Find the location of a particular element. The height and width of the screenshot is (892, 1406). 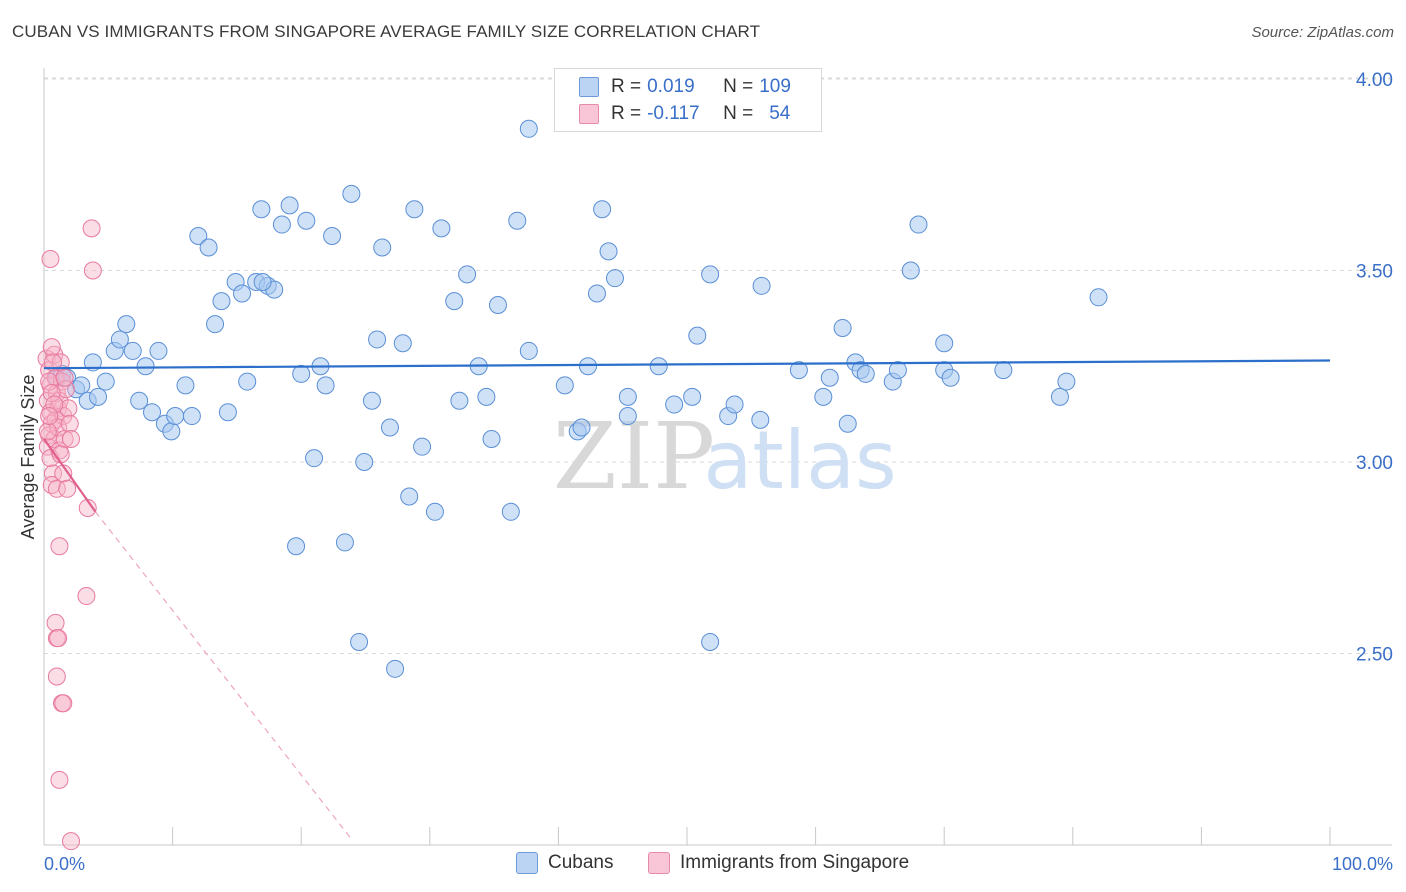

singapore-trend-extension is located at coordinates (222, 674).